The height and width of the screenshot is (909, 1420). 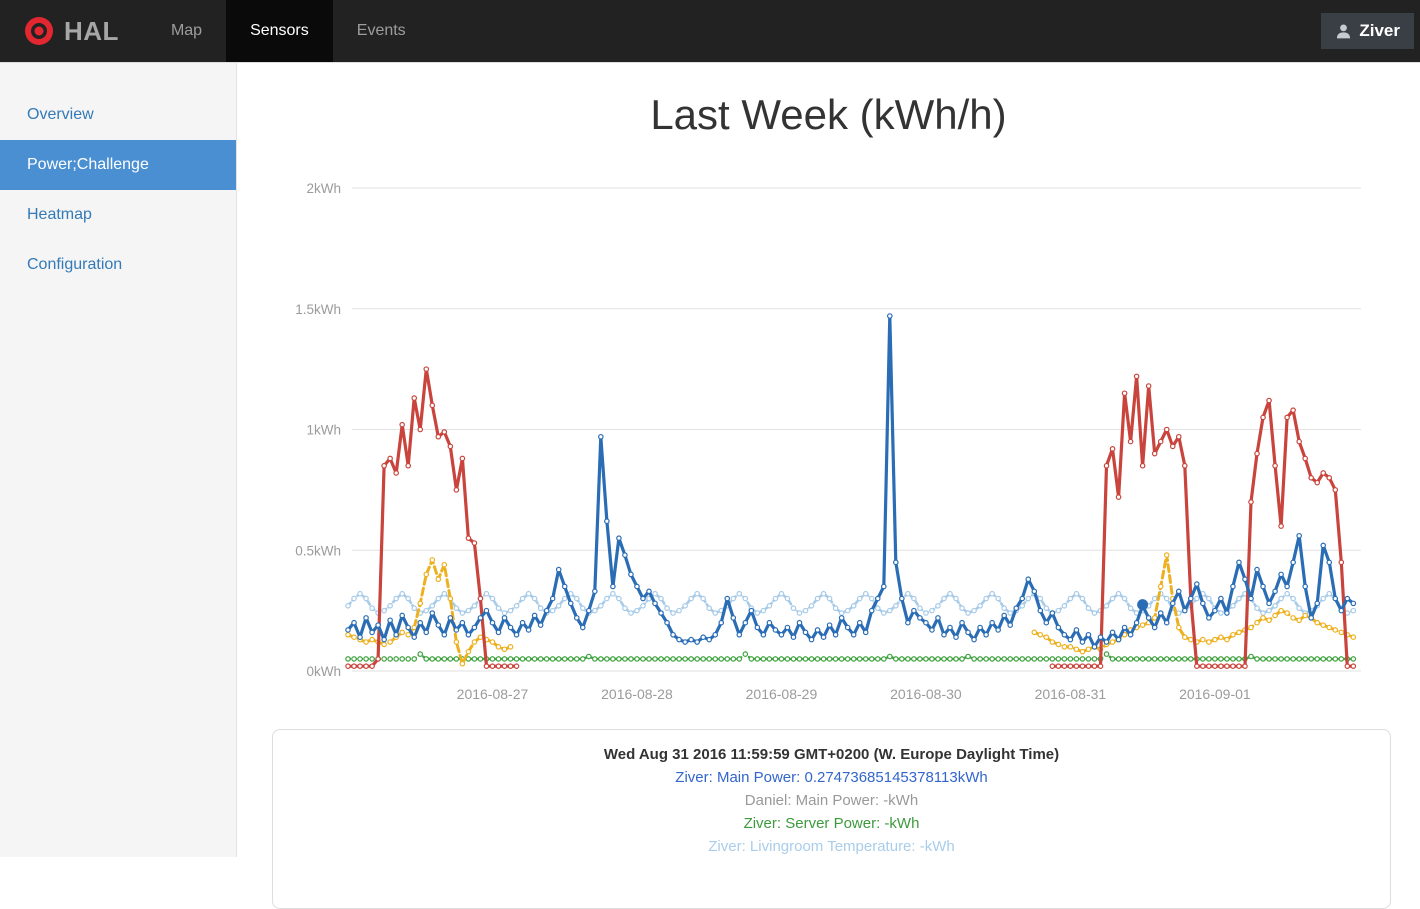 What do you see at coordinates (1202, 521) in the screenshot?
I see `series-line` at bounding box center [1202, 521].